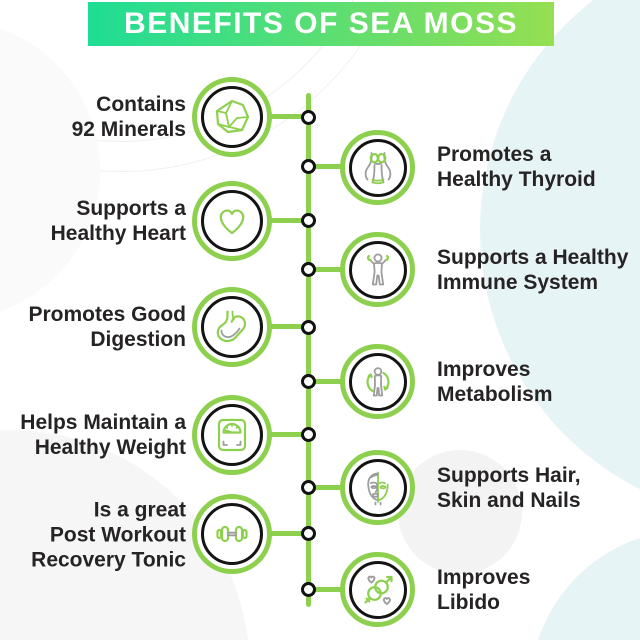 Image resolution: width=640 pixels, height=640 pixels. Describe the element at coordinates (516, 179) in the screenshot. I see `label-line: Healthy Thyroid` at that location.